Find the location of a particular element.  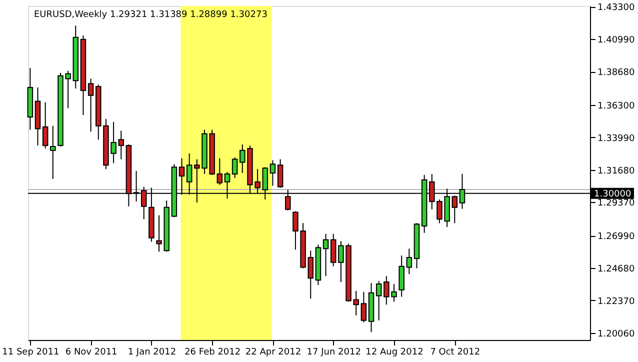

y-tick-label: 1.22370 is located at coordinates (616, 301).